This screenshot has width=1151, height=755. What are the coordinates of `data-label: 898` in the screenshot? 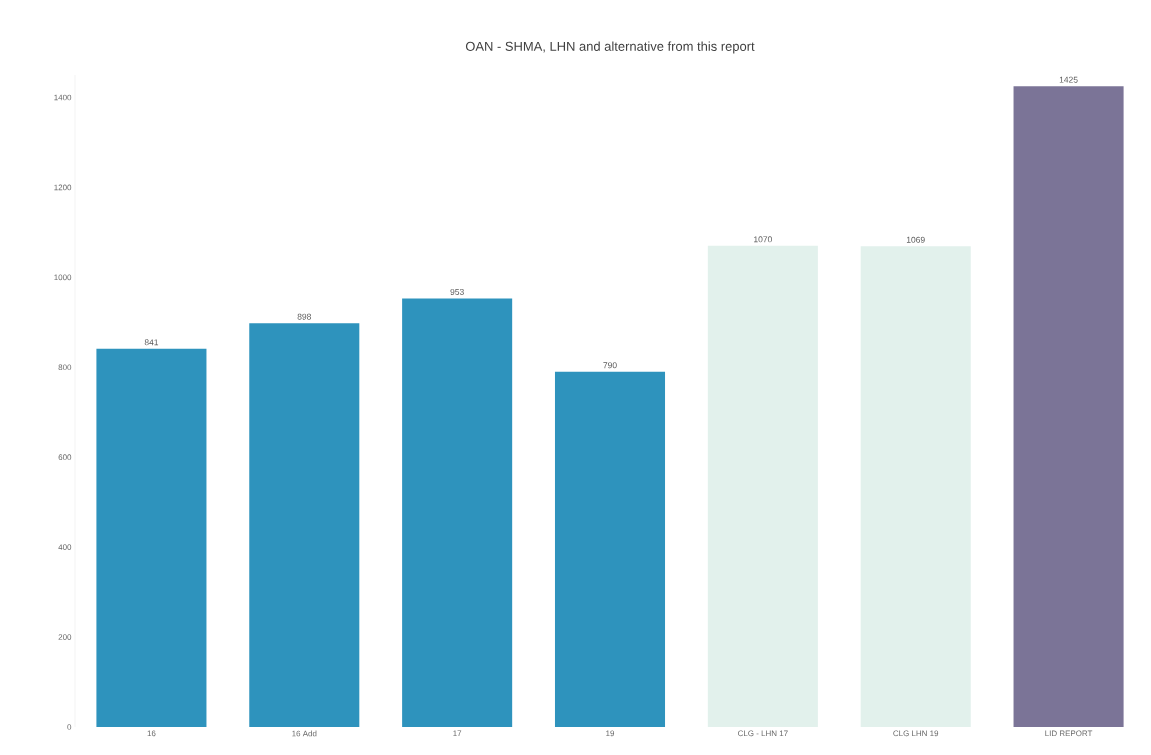 It's located at (304, 316).